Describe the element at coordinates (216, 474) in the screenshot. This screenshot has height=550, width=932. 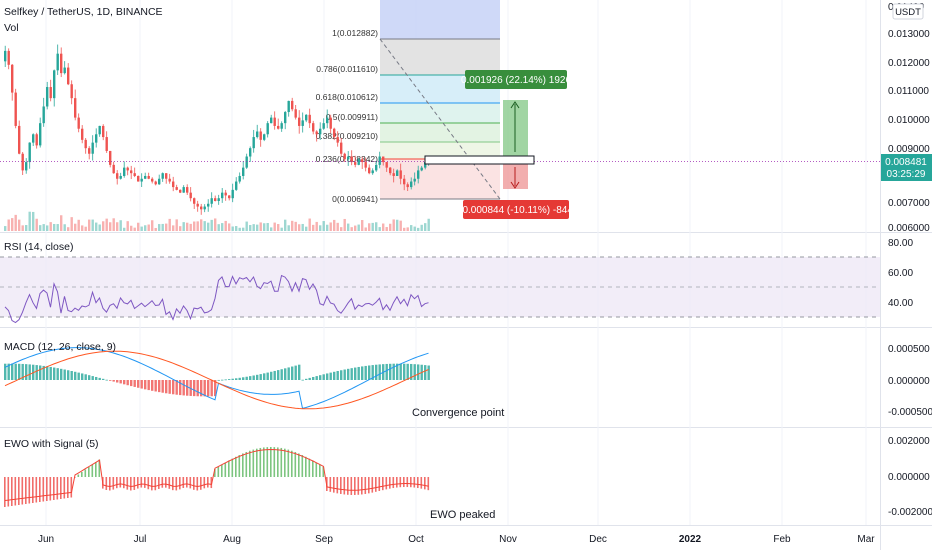
I see `ewo-signal-line` at that location.